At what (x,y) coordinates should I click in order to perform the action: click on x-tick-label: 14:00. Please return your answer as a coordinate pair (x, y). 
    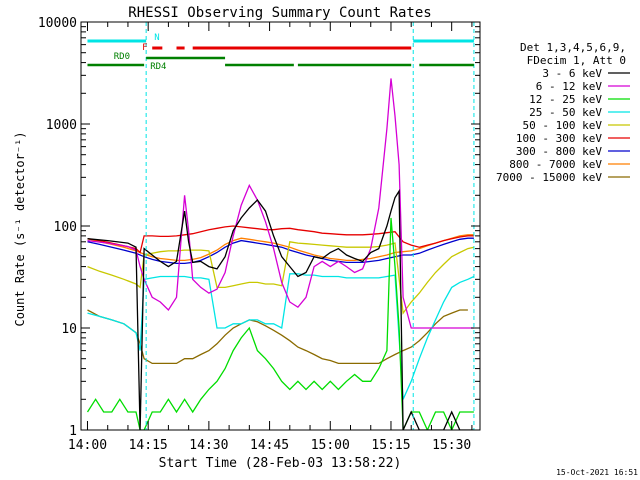
    Looking at the image, I should click on (87, 445).